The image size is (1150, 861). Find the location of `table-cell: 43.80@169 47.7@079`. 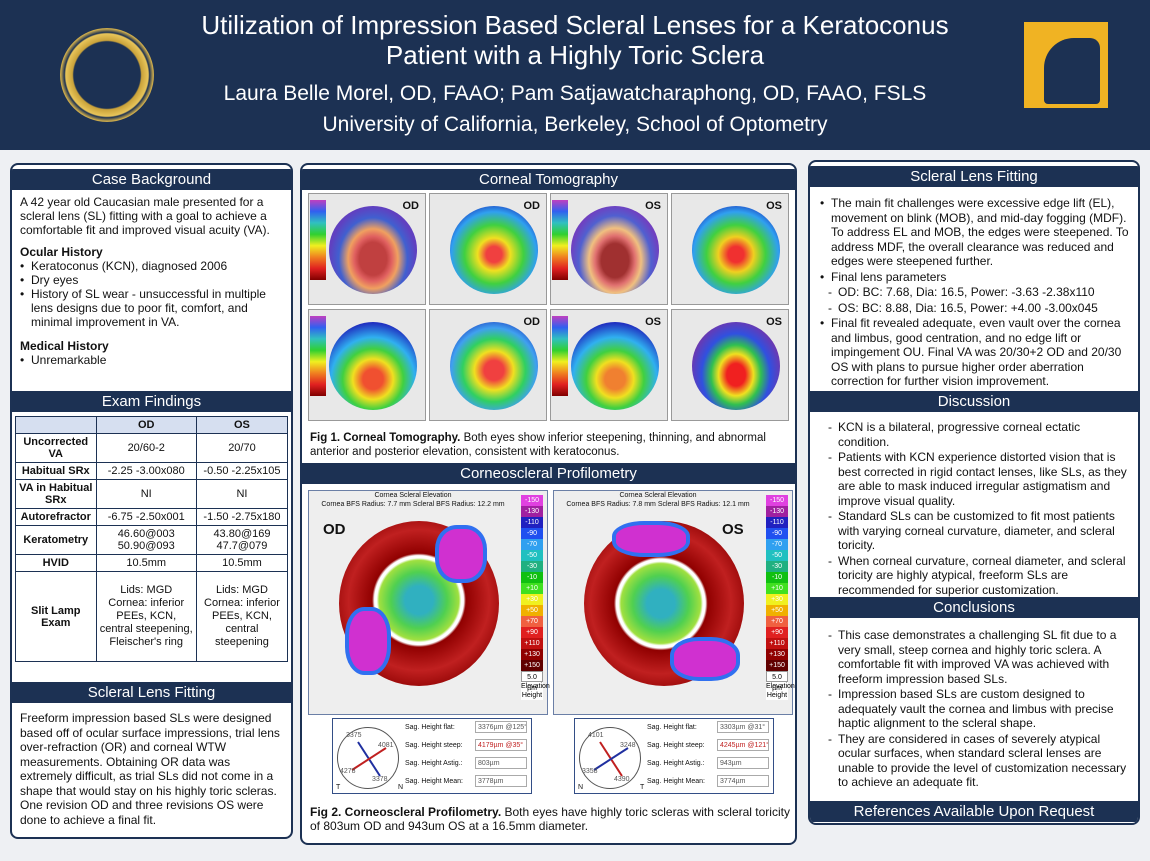

table-cell: 43.80@169 47.7@079 is located at coordinates (242, 540).